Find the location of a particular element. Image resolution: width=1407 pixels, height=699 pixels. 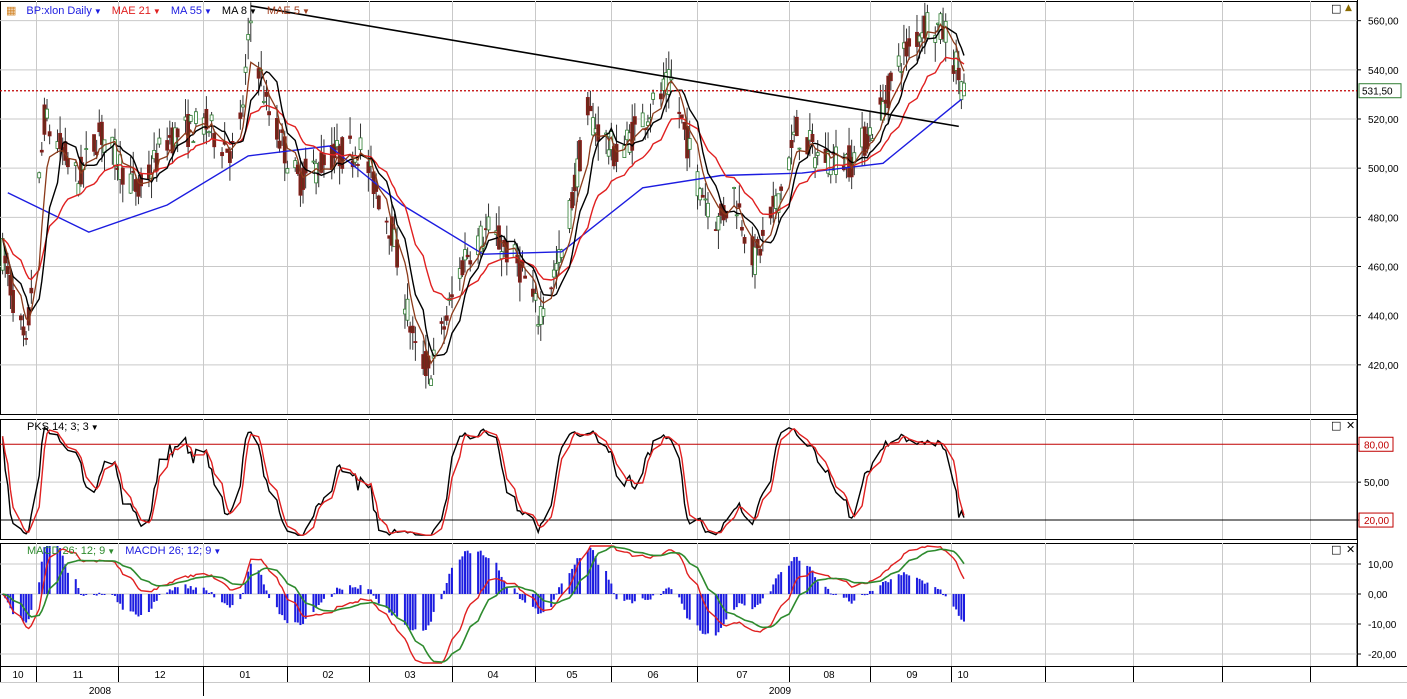

pk-main-line is located at coordinates (483, 481).